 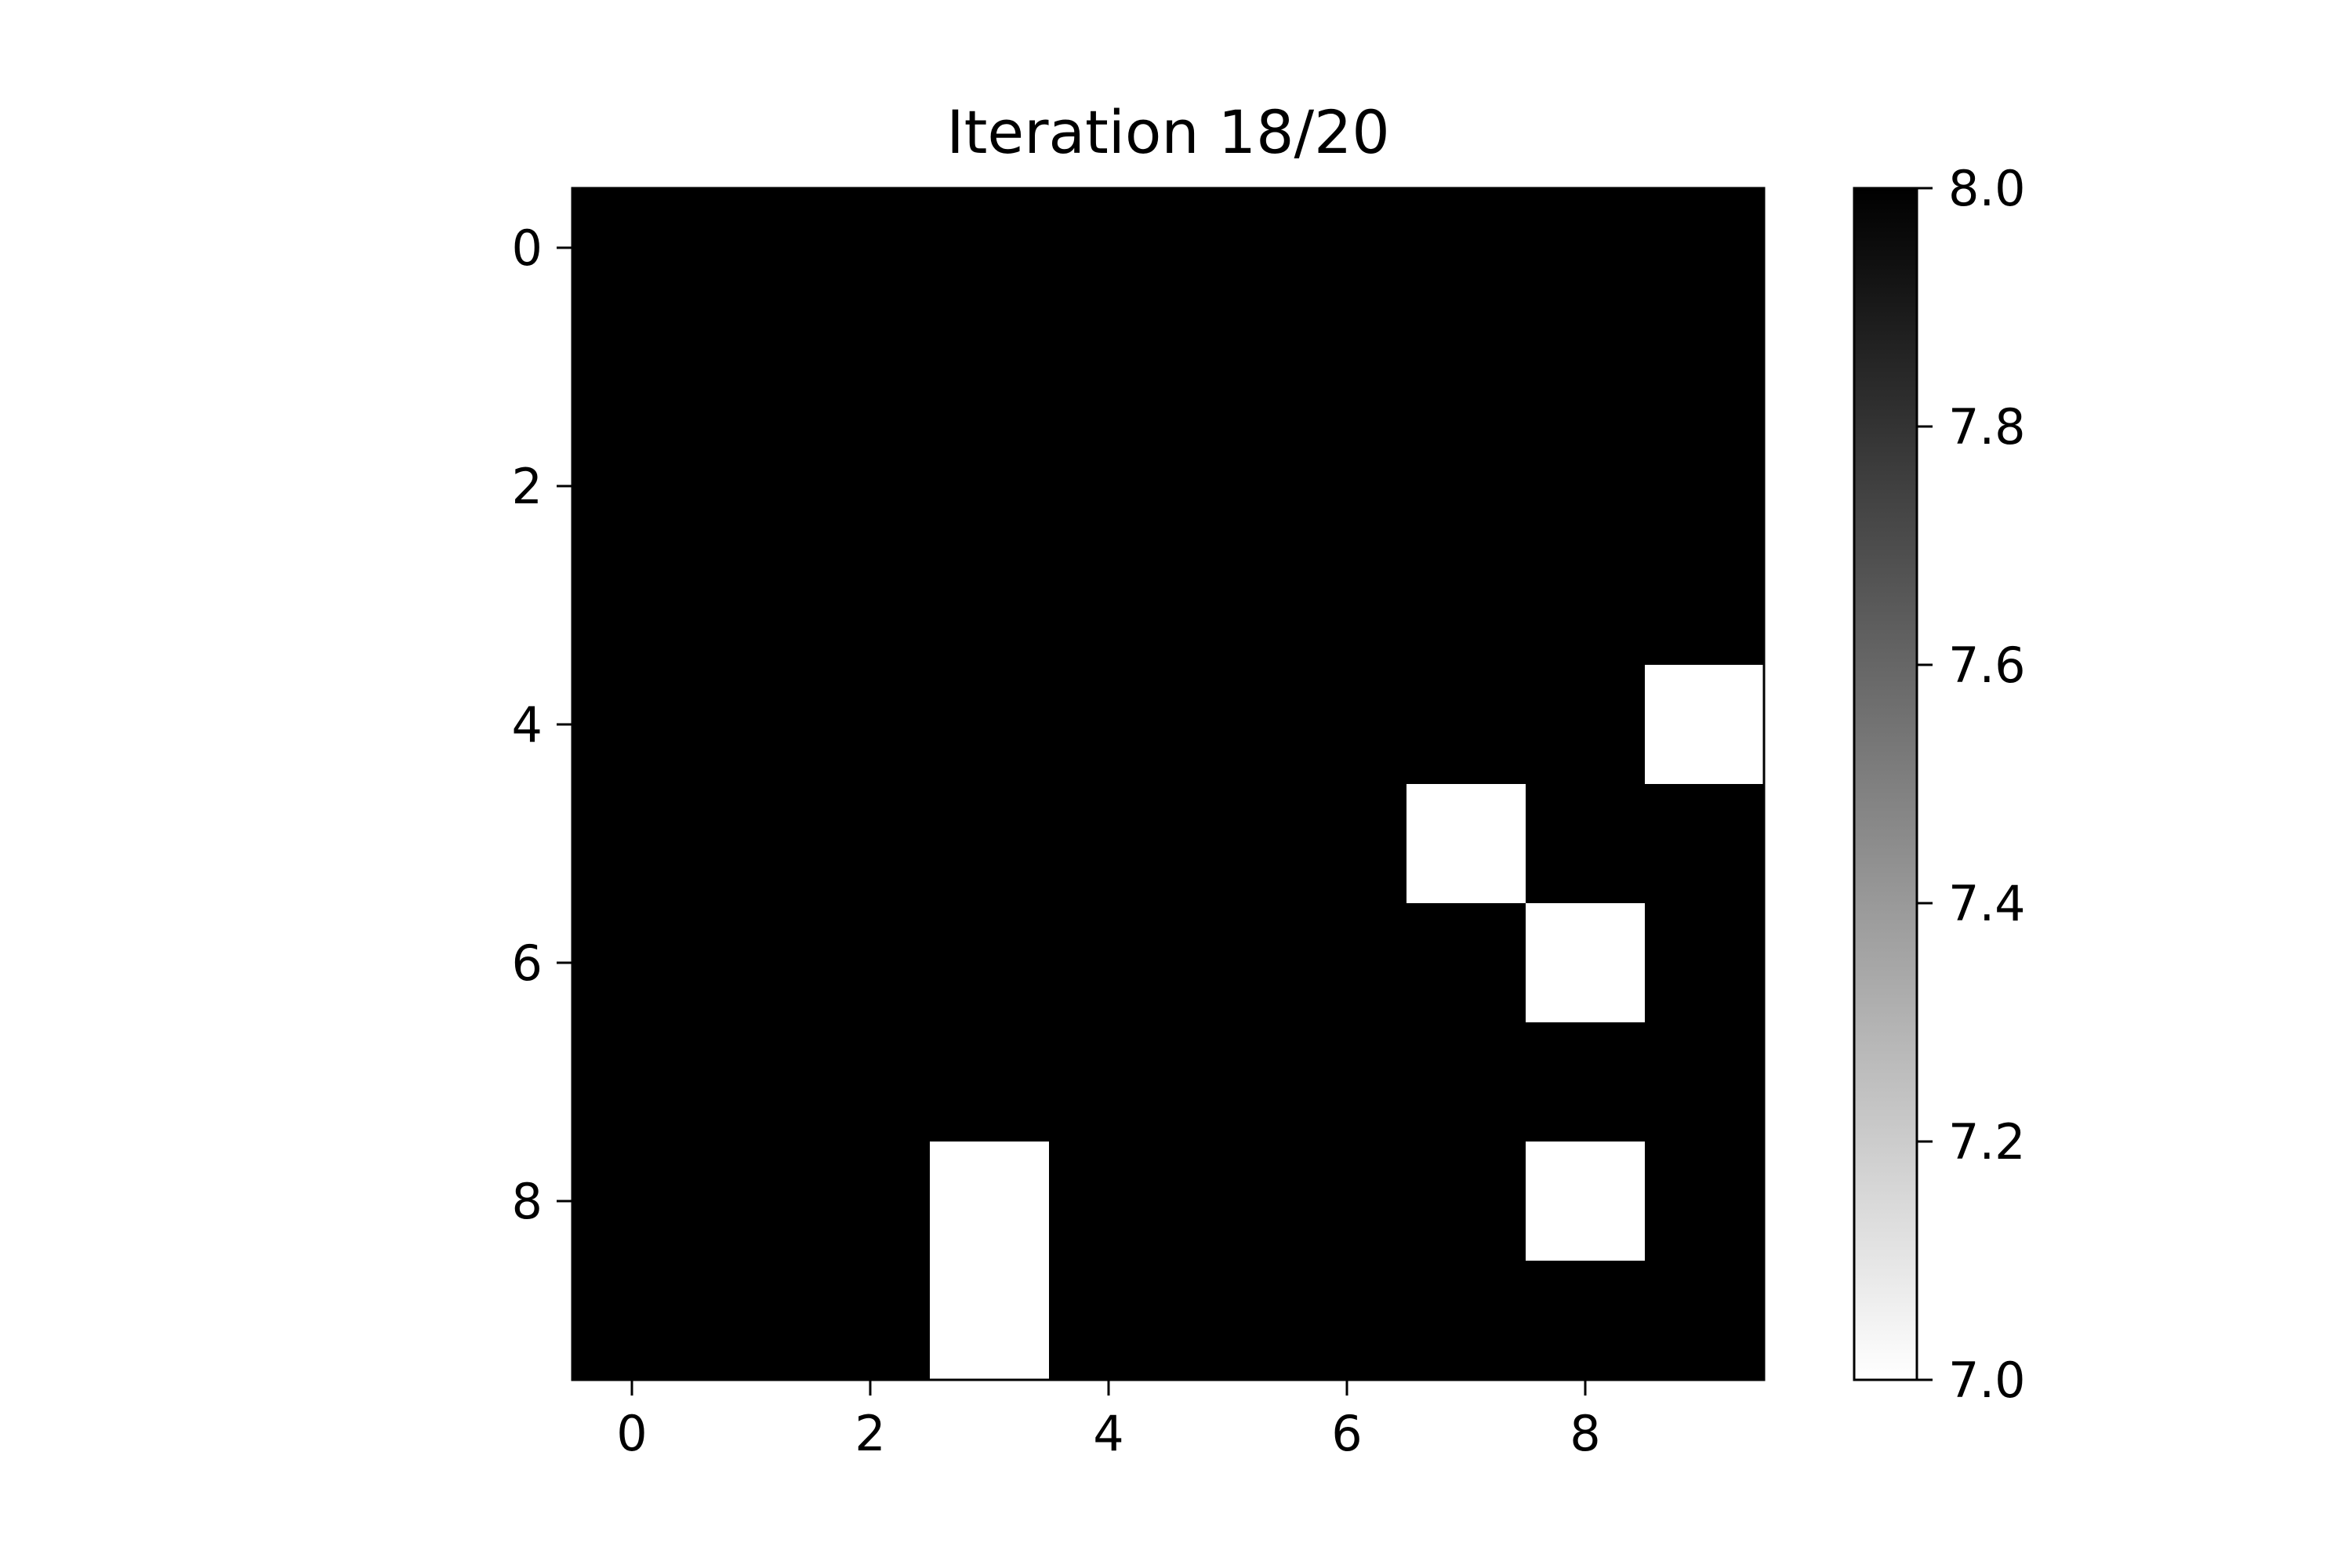 I want to click on colorbar-tick-label: 7.8, so click(x=1987, y=427).